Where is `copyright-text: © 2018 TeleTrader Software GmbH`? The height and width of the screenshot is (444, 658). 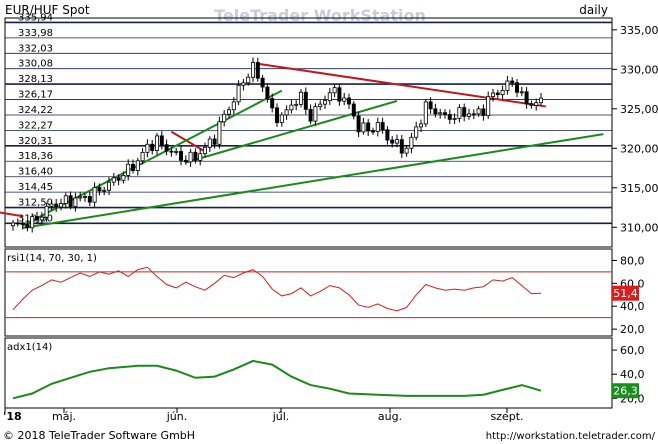 copyright-text: © 2018 TeleTrader Software GmbH is located at coordinates (99, 435).